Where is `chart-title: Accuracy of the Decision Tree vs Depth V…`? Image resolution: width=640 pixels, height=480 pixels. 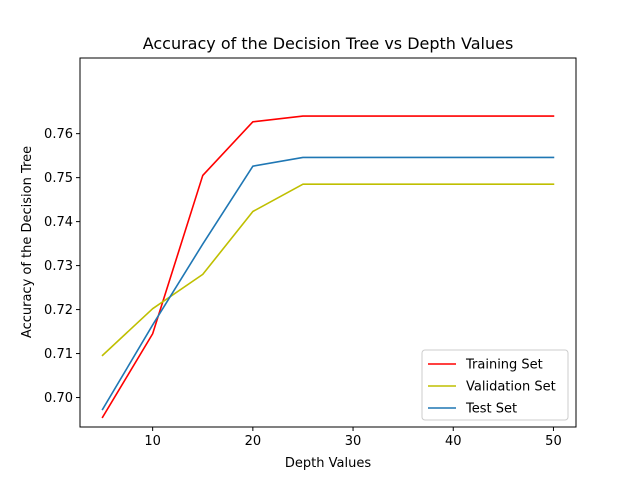
chart-title: Accuracy of the Decision Tree vs Depth V… is located at coordinates (328, 43).